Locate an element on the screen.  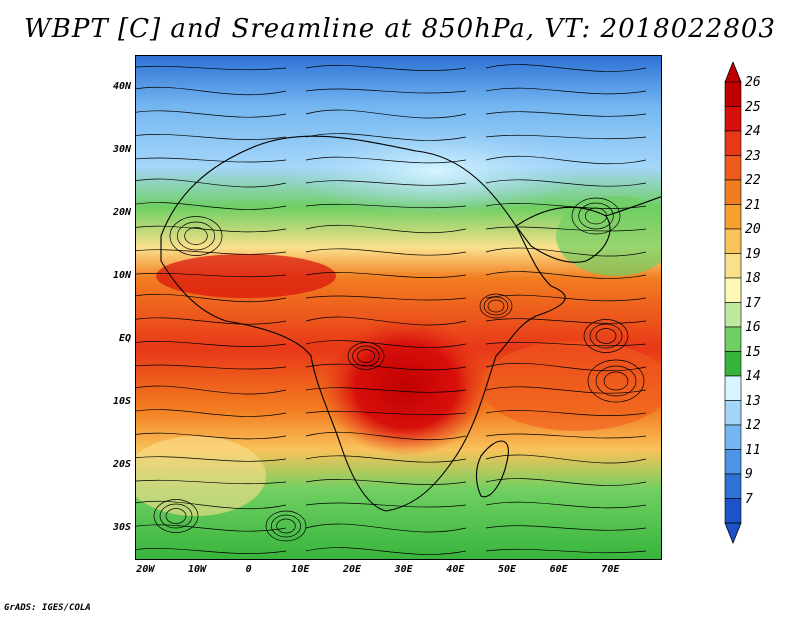
lat-tick-label: 20S is located at coordinates (121, 465).